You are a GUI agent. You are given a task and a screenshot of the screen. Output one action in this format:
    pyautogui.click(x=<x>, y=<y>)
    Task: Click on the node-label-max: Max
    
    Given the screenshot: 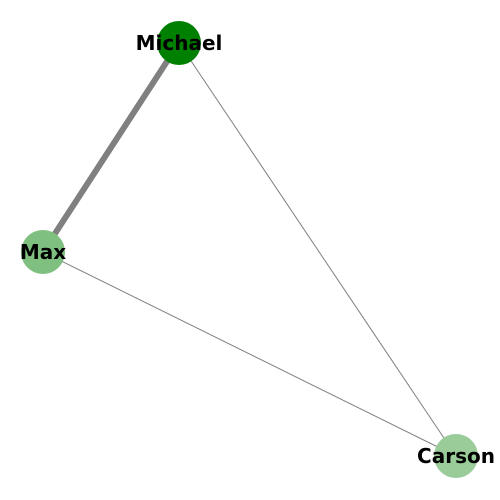 What is the action you would take?
    pyautogui.click(x=43, y=252)
    